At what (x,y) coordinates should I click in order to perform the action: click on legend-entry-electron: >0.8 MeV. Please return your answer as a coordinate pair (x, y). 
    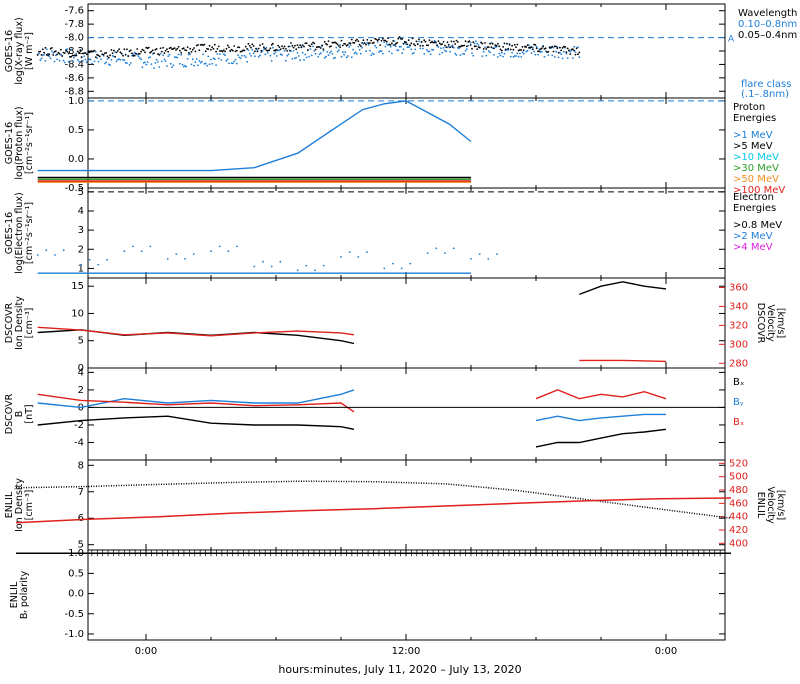
    Looking at the image, I should click on (757, 225).